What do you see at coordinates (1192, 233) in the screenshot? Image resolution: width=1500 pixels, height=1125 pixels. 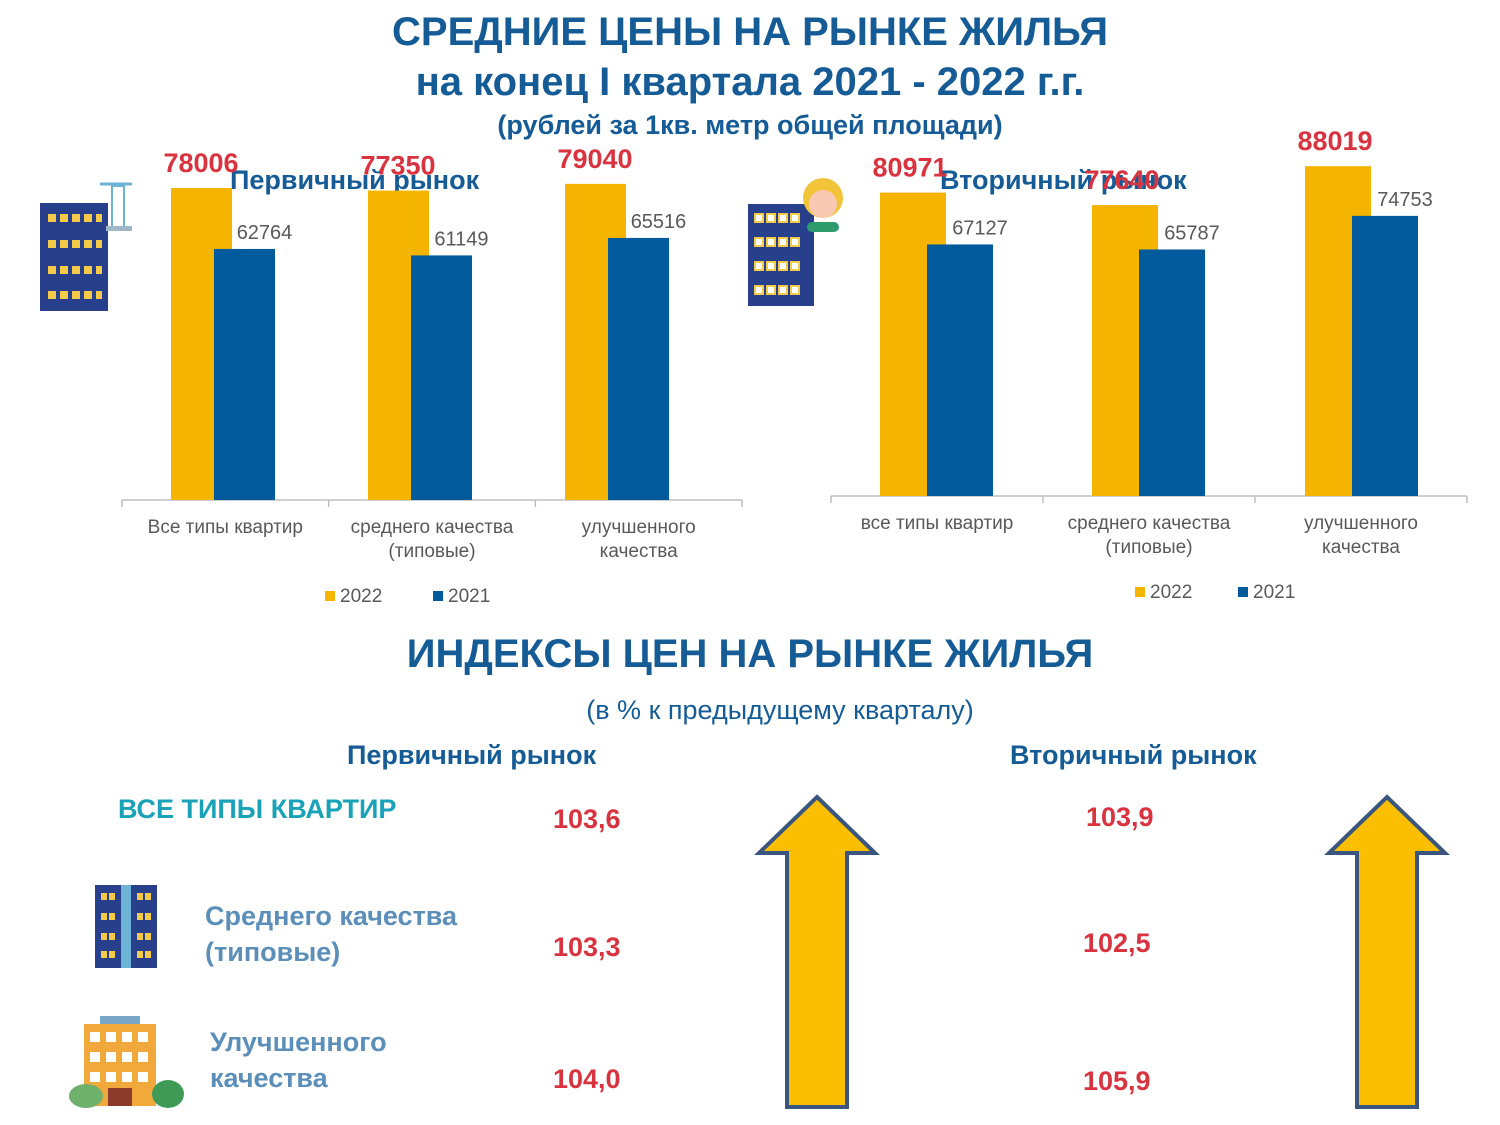 I see `data-label-2021-2: 65787` at bounding box center [1192, 233].